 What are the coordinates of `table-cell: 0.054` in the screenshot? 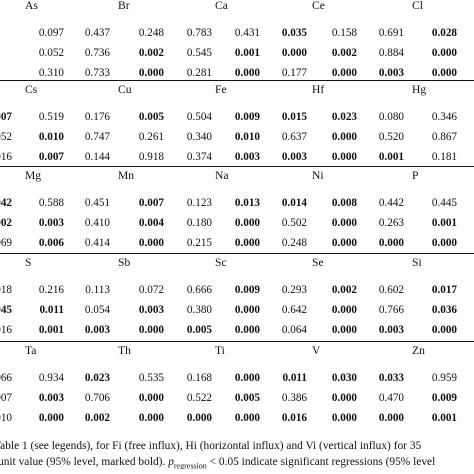 It's located at (97, 310).